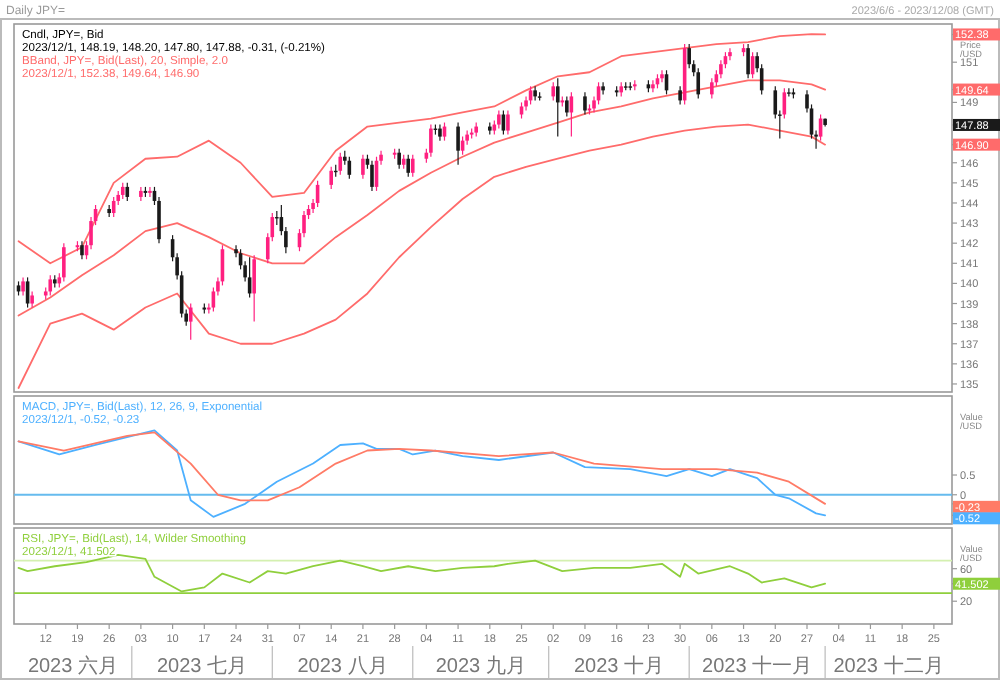 The image size is (1000, 680). I want to click on text: 2023 十二月, so click(888, 666).